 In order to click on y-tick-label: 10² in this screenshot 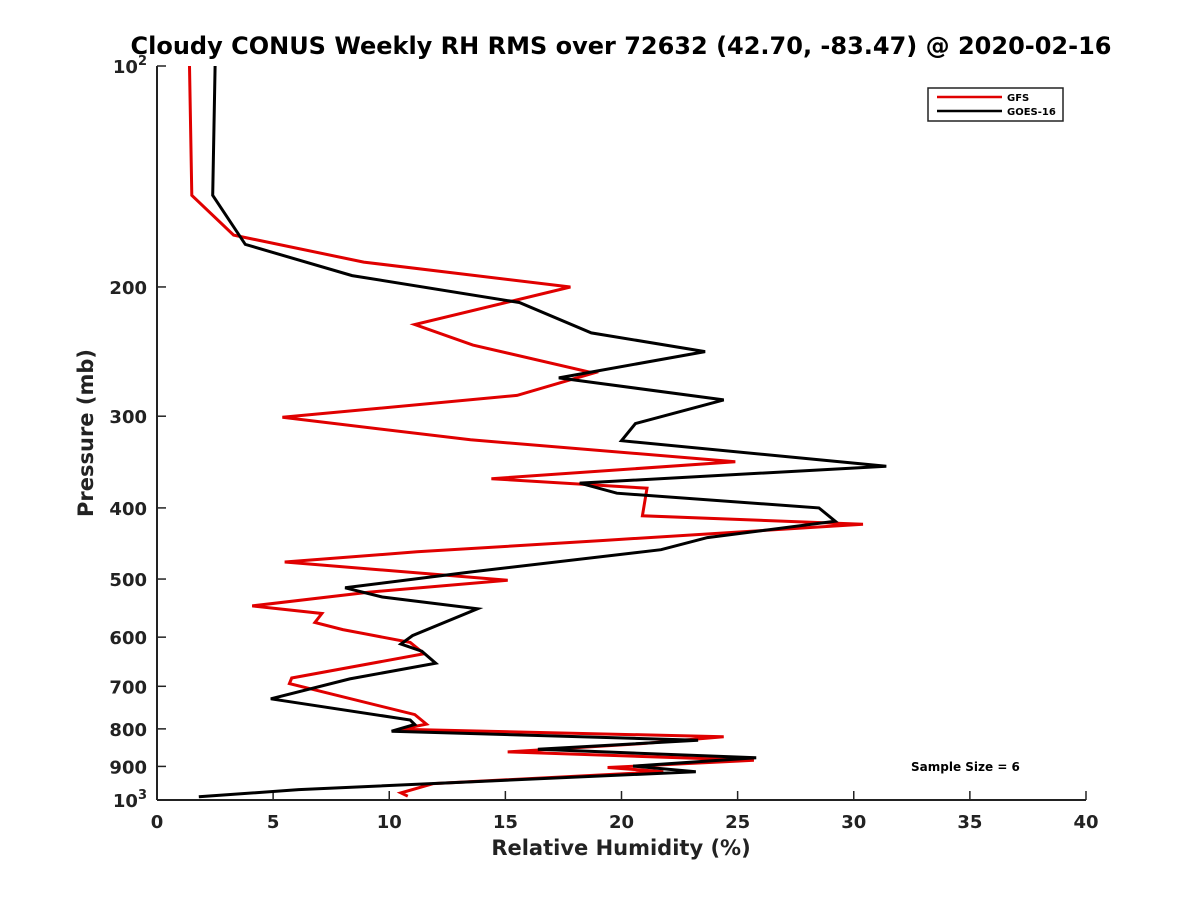, I will do `click(130, 66)`.